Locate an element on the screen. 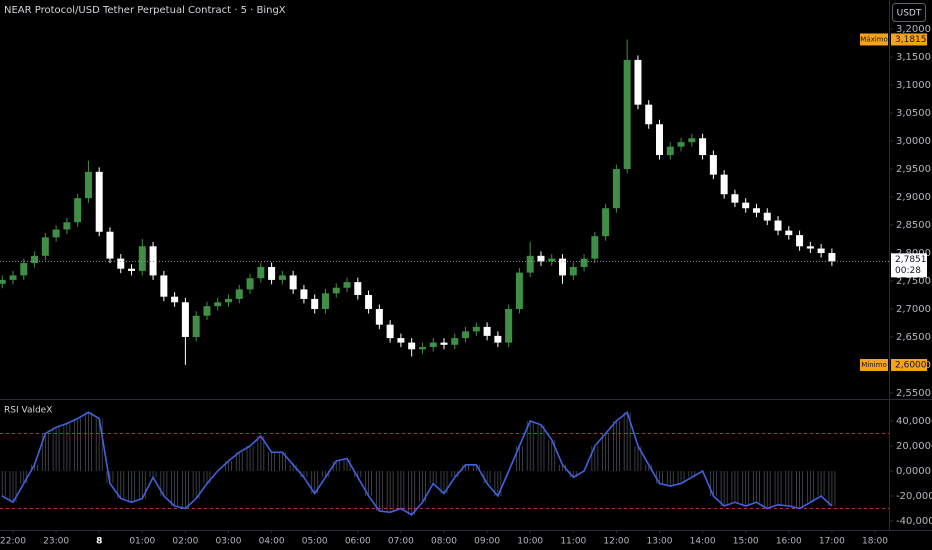  y-tick-label: 3,1500 is located at coordinates (913, 57).